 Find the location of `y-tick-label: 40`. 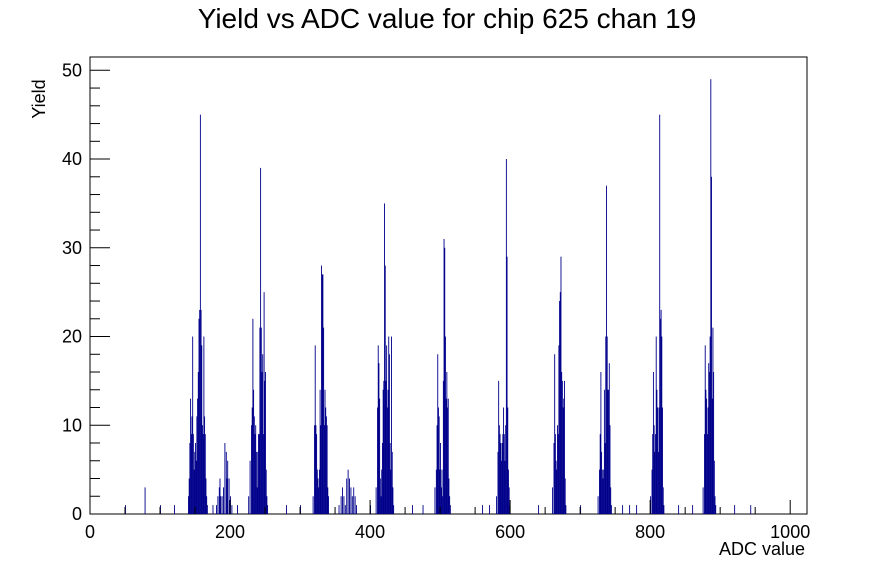

y-tick-label: 40 is located at coordinates (72, 159).